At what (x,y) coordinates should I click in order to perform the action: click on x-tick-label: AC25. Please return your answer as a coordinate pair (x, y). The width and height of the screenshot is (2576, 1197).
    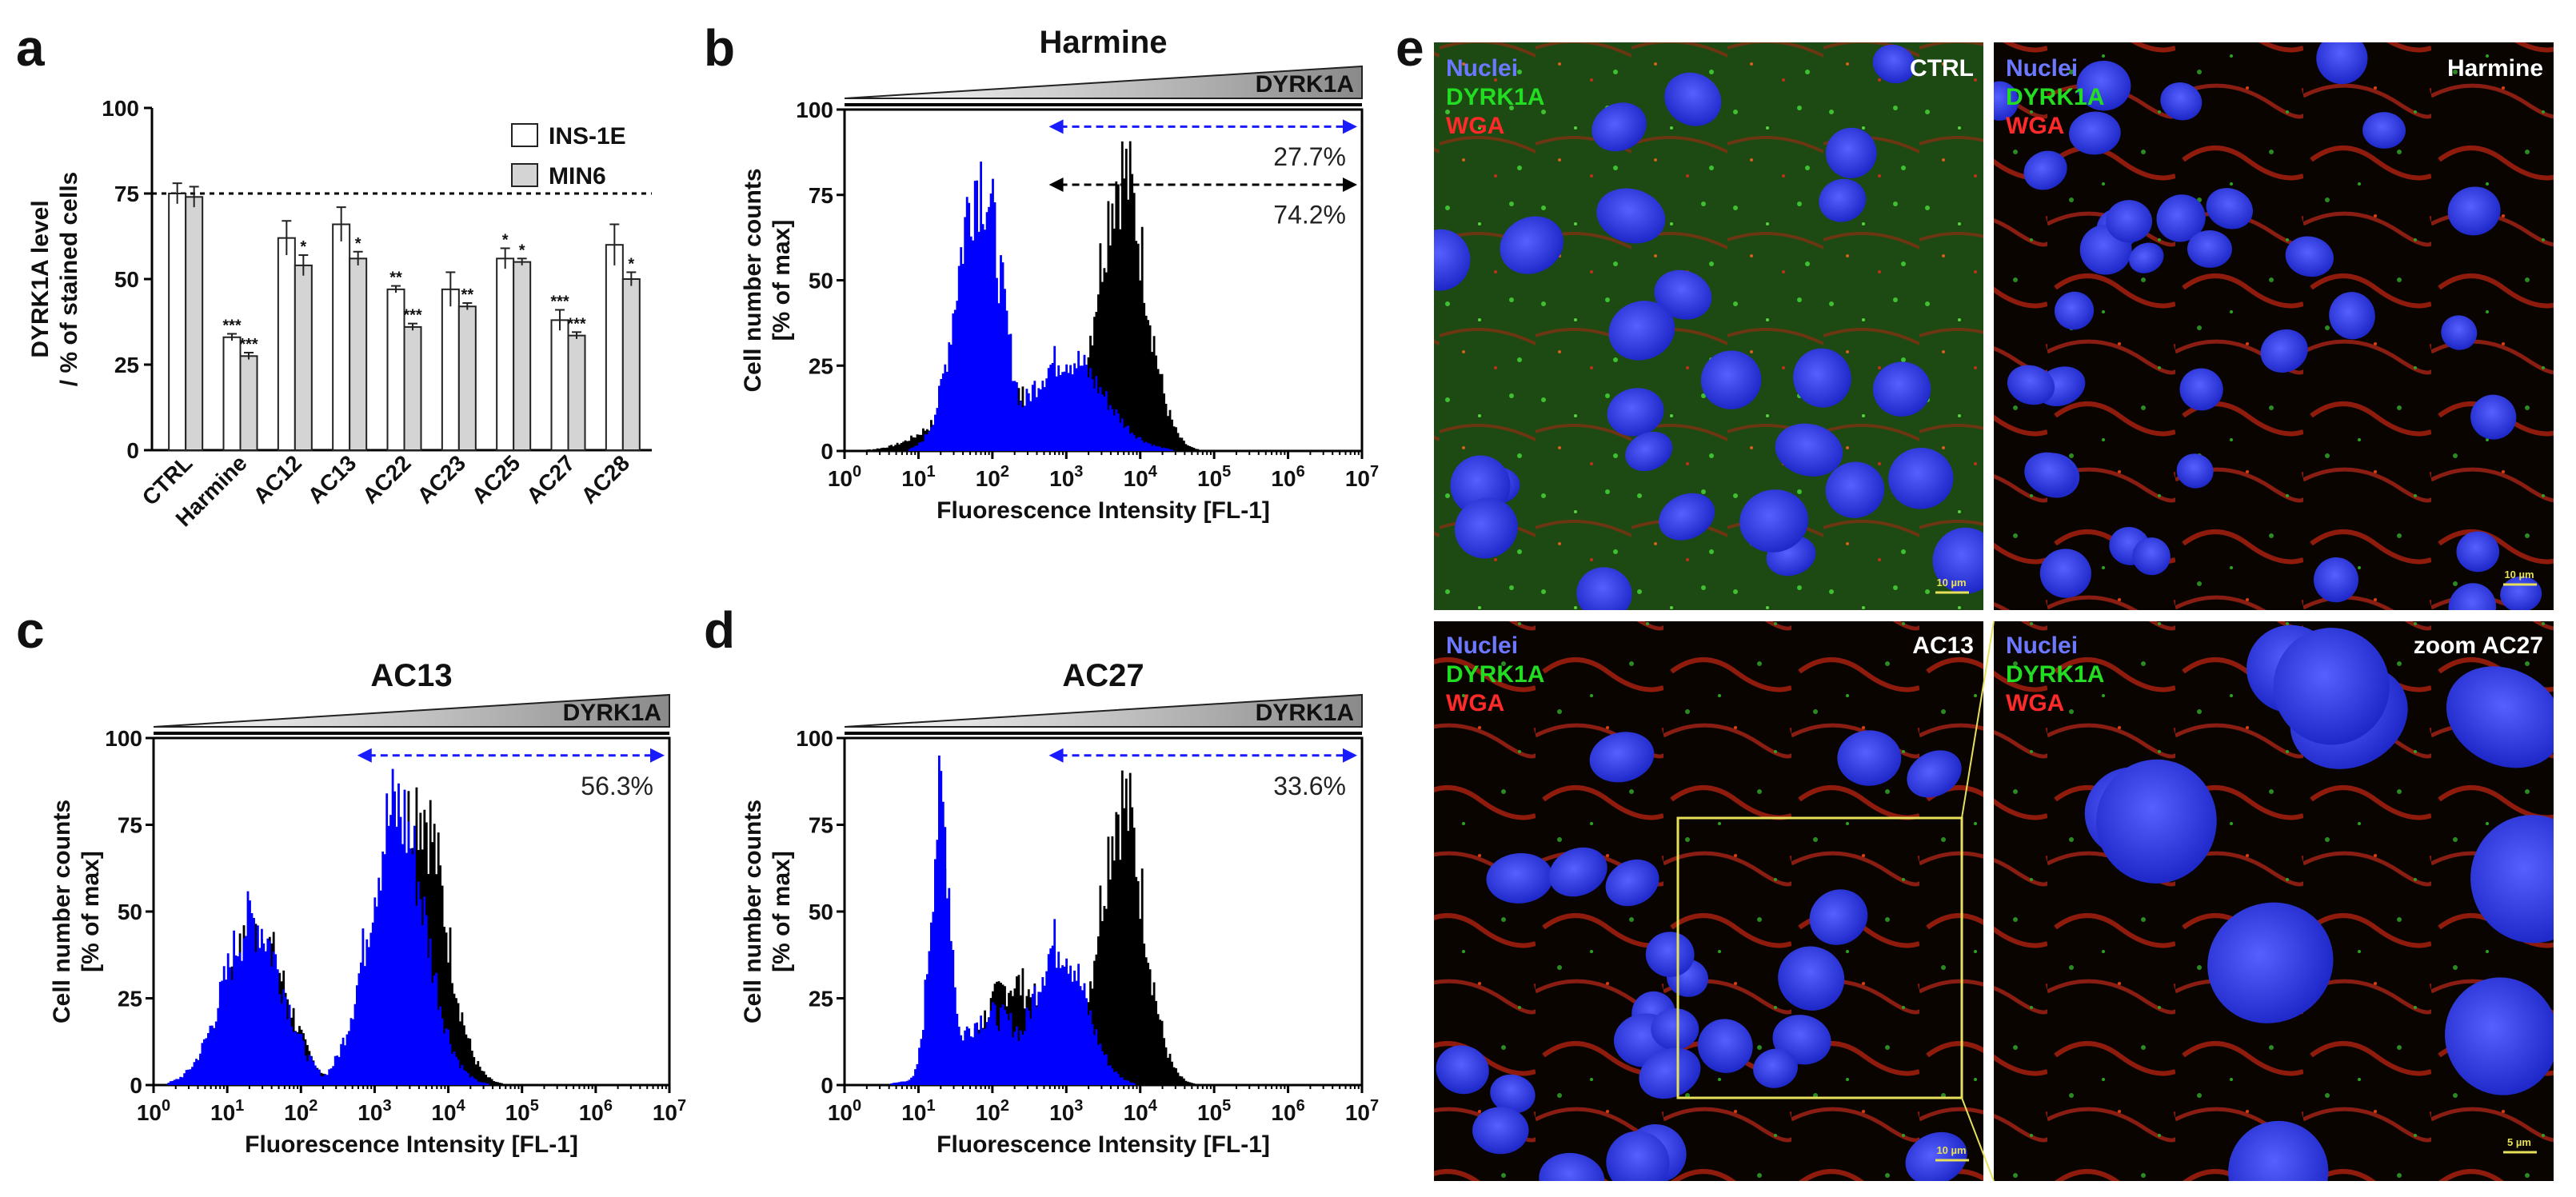
    Looking at the image, I should click on (496, 479).